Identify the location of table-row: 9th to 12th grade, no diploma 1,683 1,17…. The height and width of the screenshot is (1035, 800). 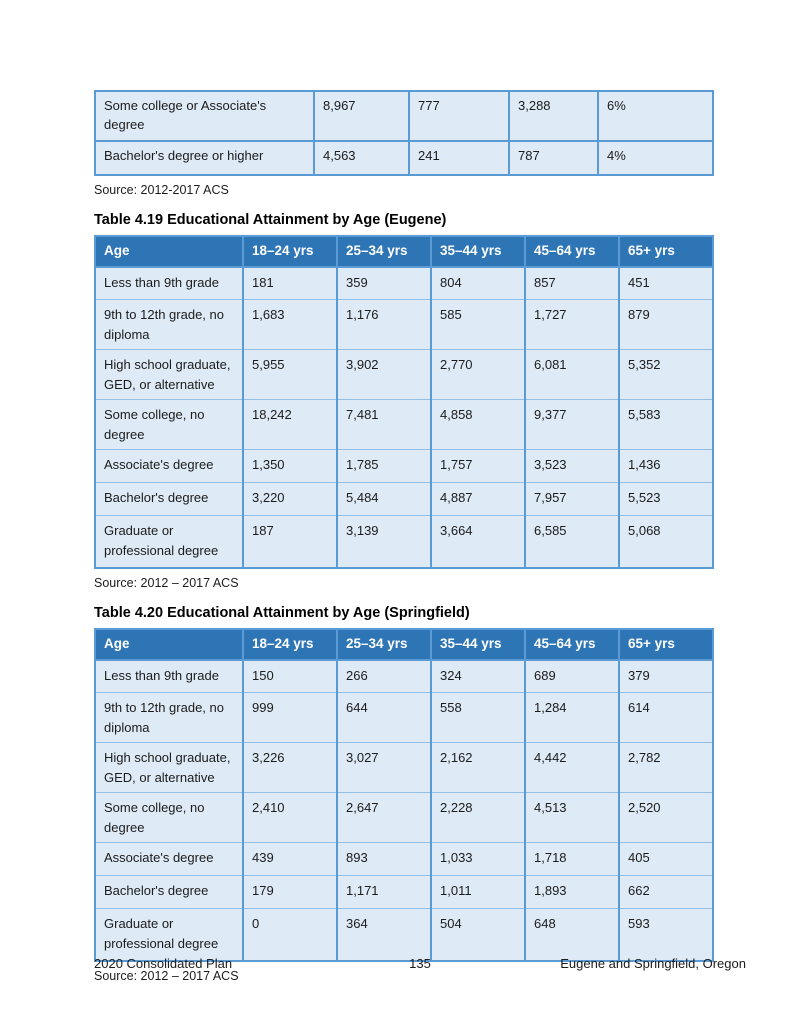
(404, 325).